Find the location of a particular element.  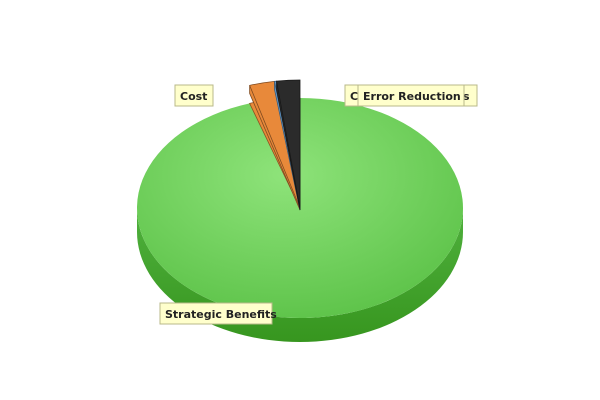

slice-label-text: Strategic Benefits is located at coordinates (221, 314).